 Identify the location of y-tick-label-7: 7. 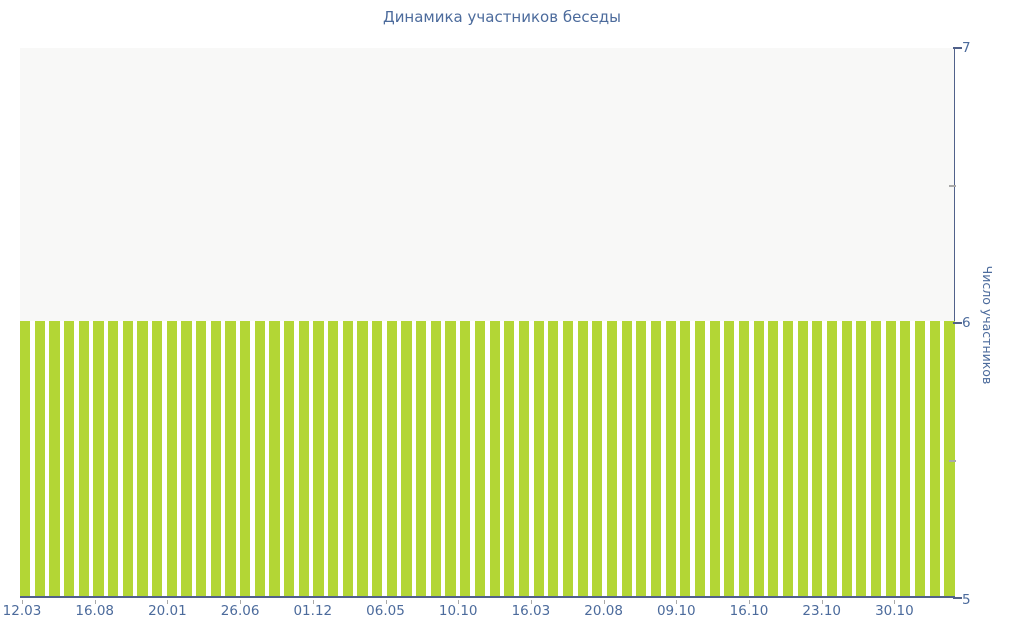
(966, 48).